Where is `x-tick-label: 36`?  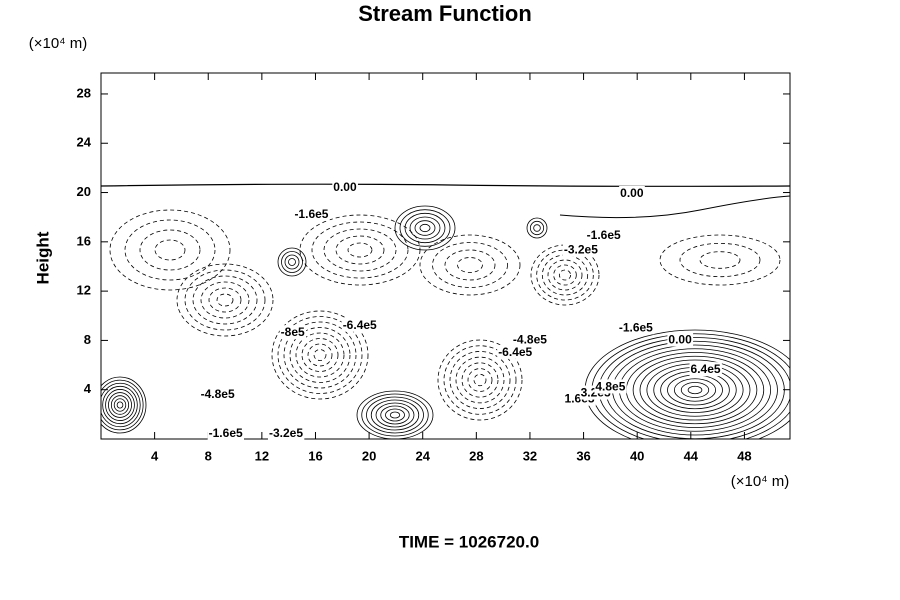
x-tick-label: 36 is located at coordinates (583, 455).